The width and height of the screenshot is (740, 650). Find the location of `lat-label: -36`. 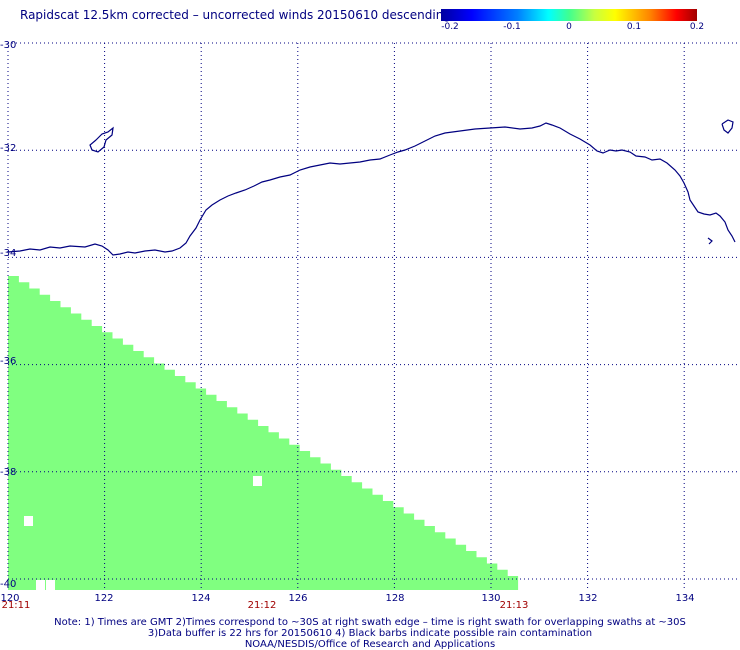

lat-label: -36 is located at coordinates (8, 361).